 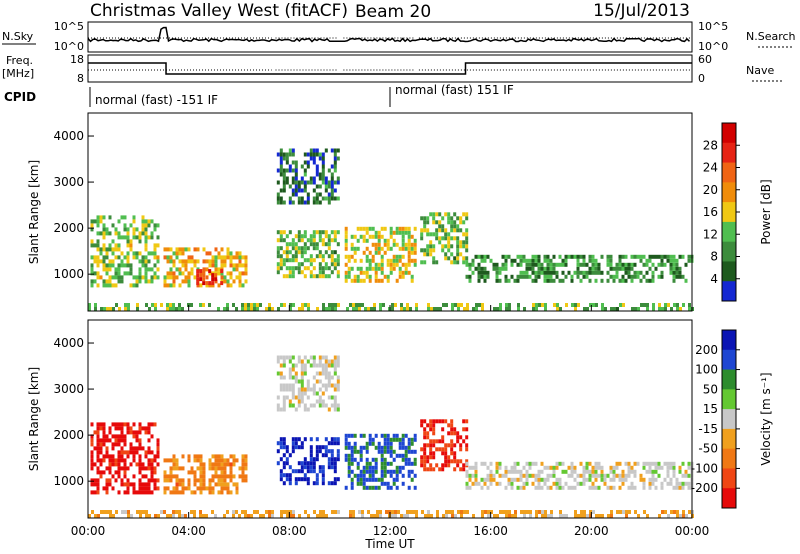 What do you see at coordinates (34, 212) in the screenshot?
I see `power-ylabel: Slant Range [km]` at bounding box center [34, 212].